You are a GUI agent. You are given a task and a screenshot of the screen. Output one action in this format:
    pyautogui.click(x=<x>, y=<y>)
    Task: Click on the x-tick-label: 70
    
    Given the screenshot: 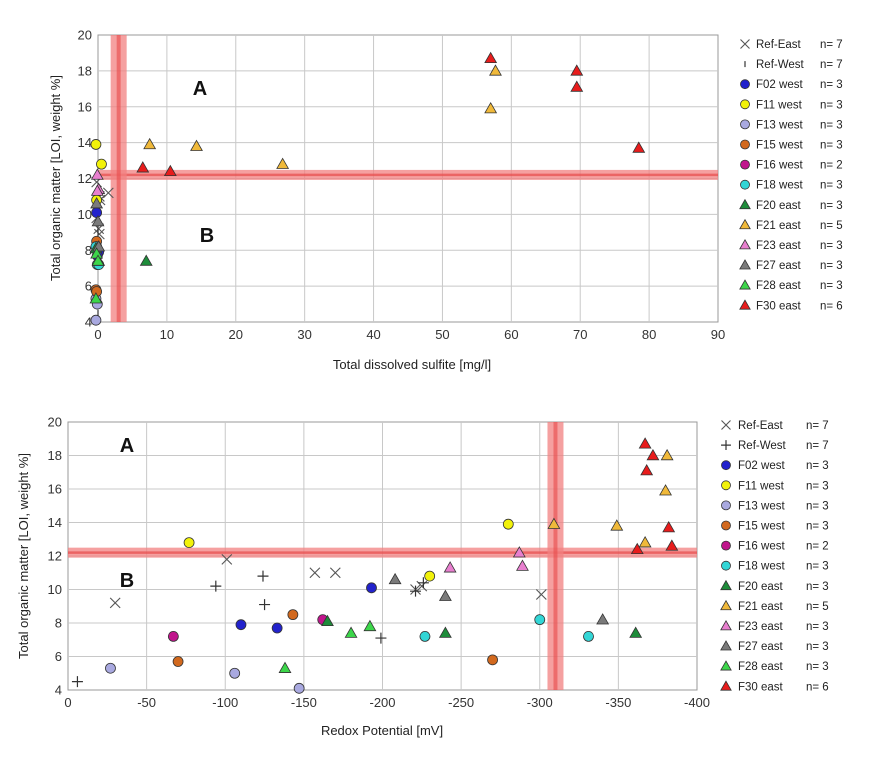 What is the action you would take?
    pyautogui.click(x=580, y=334)
    